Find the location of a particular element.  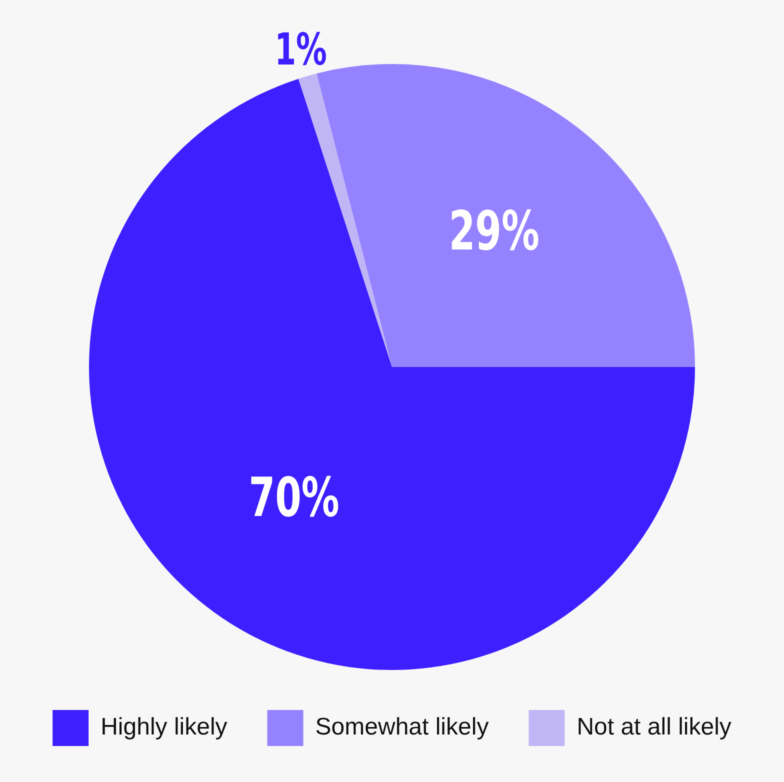

legend-label: Not at all likely is located at coordinates (654, 727).